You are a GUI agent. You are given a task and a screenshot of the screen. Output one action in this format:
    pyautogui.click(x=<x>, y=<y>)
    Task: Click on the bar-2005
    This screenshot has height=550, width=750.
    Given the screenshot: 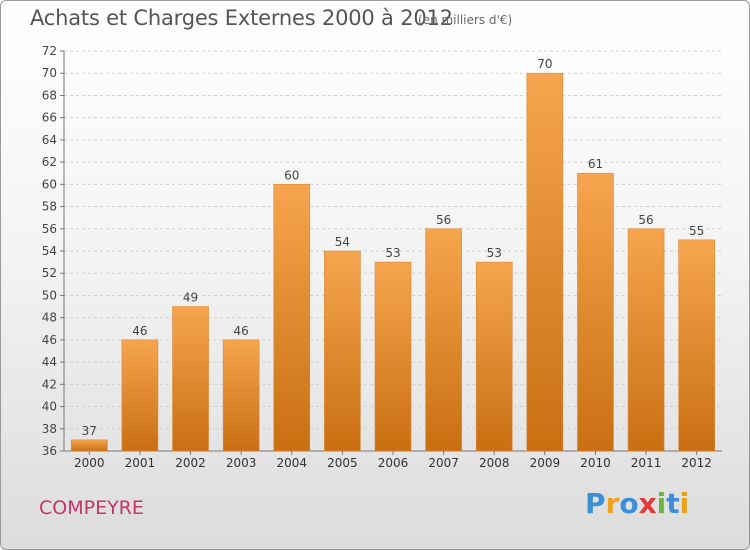 What is the action you would take?
    pyautogui.click(x=342, y=351)
    